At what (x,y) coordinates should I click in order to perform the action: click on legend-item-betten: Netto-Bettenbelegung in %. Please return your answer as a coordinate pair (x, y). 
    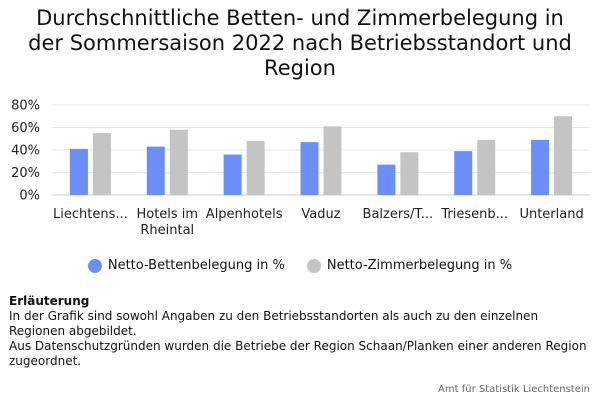
    Looking at the image, I should click on (186, 265).